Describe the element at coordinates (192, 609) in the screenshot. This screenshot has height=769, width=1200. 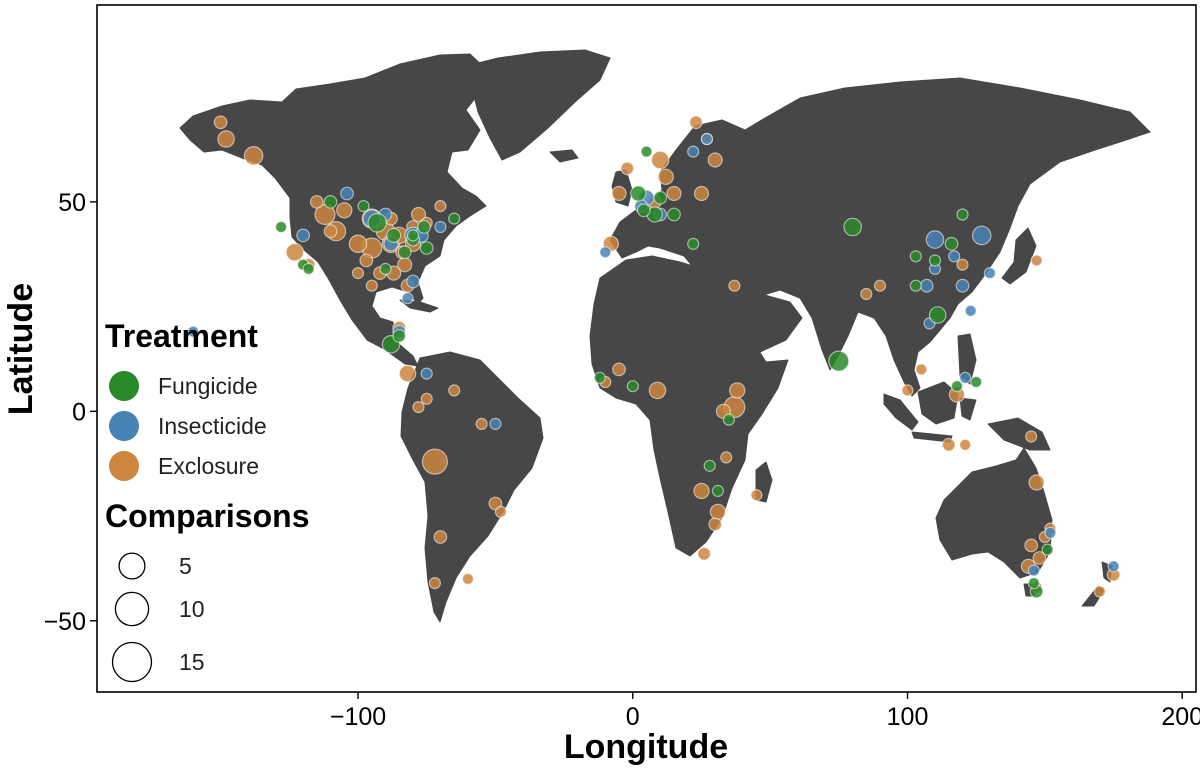
I see `legend-size-label: 10` at that location.